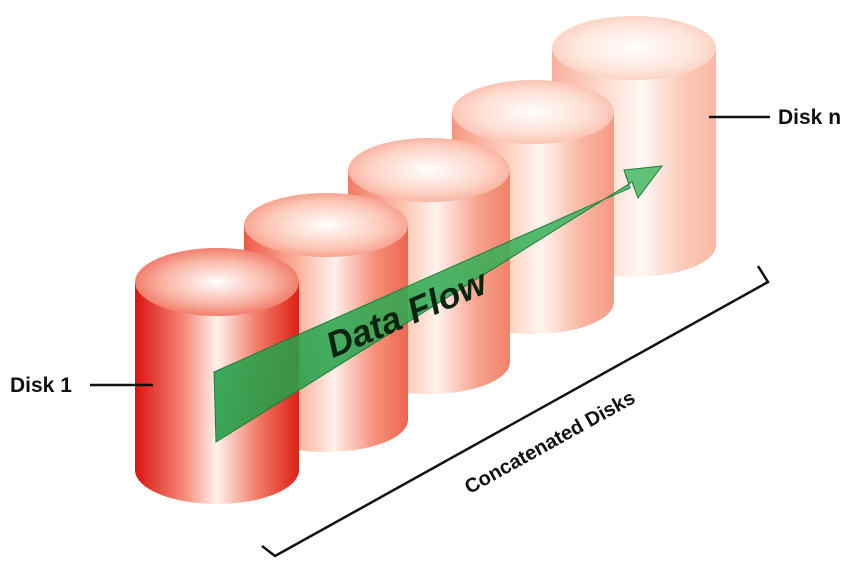 This screenshot has width=864, height=567. What do you see at coordinates (41, 385) in the screenshot?
I see `disk-1-label: Disk 1` at bounding box center [41, 385].